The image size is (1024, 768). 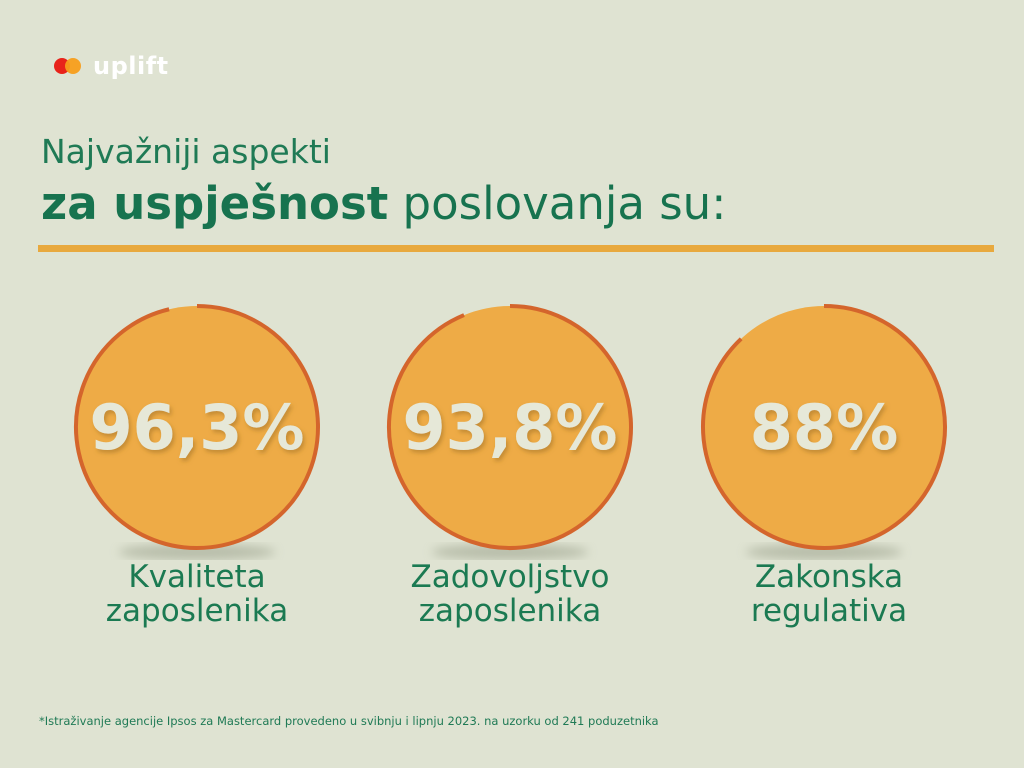 I want to click on value-label-1: 96,3%, so click(x=196, y=427).